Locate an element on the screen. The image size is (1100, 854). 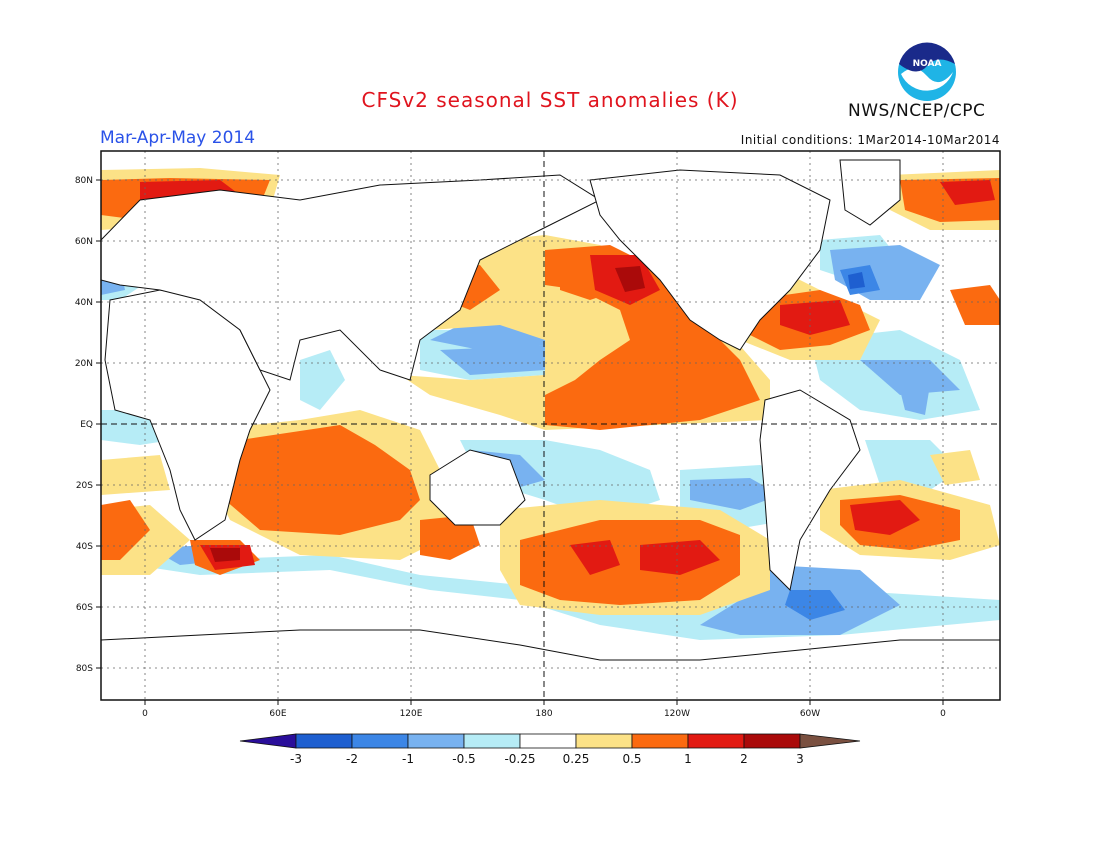
lon-label-180: 180 is located at coordinates (543, 714).